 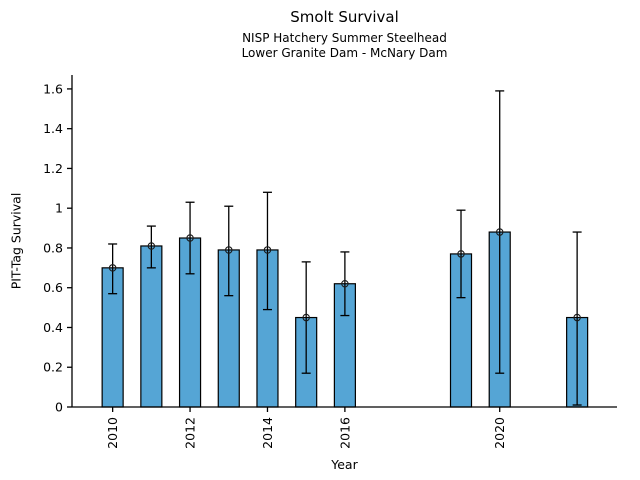 I want to click on y-tick-label-1: 1, so click(x=59, y=208).